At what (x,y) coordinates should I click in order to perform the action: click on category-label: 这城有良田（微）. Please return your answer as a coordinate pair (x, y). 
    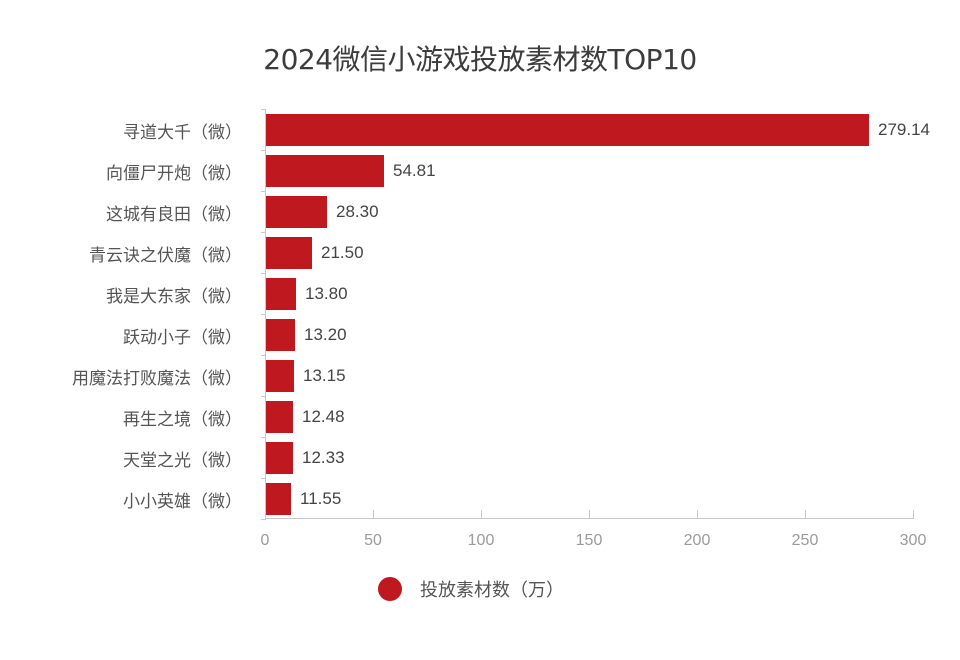
    Looking at the image, I should click on (174, 215).